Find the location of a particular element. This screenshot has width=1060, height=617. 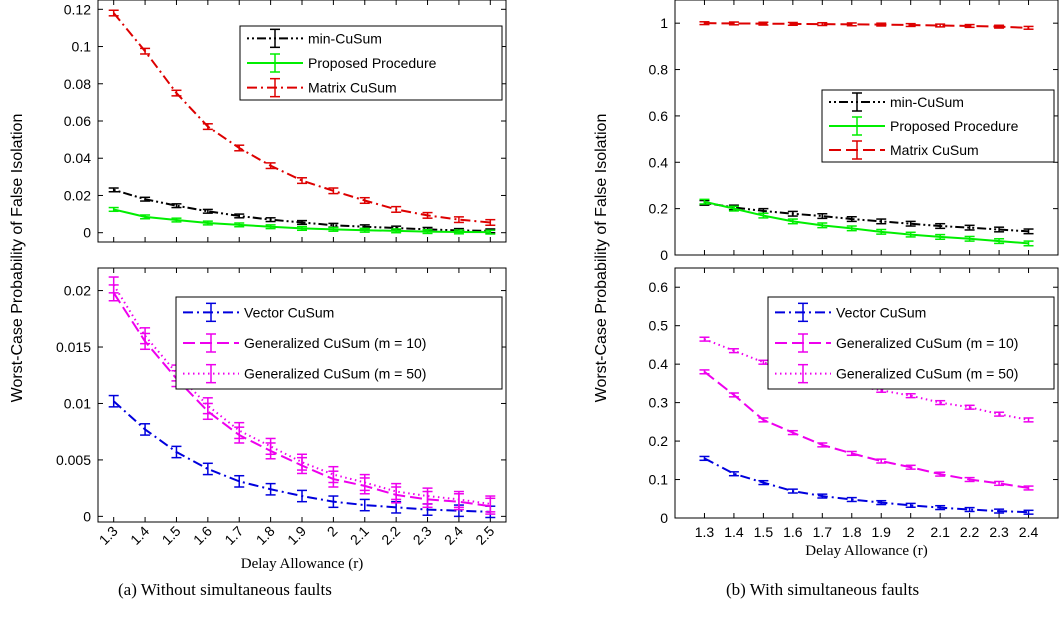

x-axis-label: Delay Allowance (r) is located at coordinates (302, 564).